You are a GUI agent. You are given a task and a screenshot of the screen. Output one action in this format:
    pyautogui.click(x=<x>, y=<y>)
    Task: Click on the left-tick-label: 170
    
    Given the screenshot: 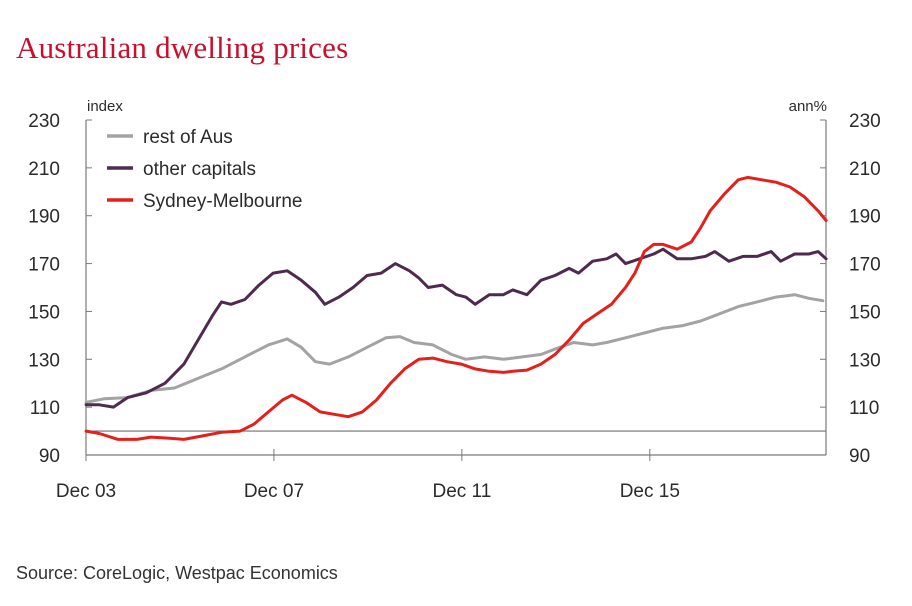 What is the action you would take?
    pyautogui.click(x=44, y=265)
    